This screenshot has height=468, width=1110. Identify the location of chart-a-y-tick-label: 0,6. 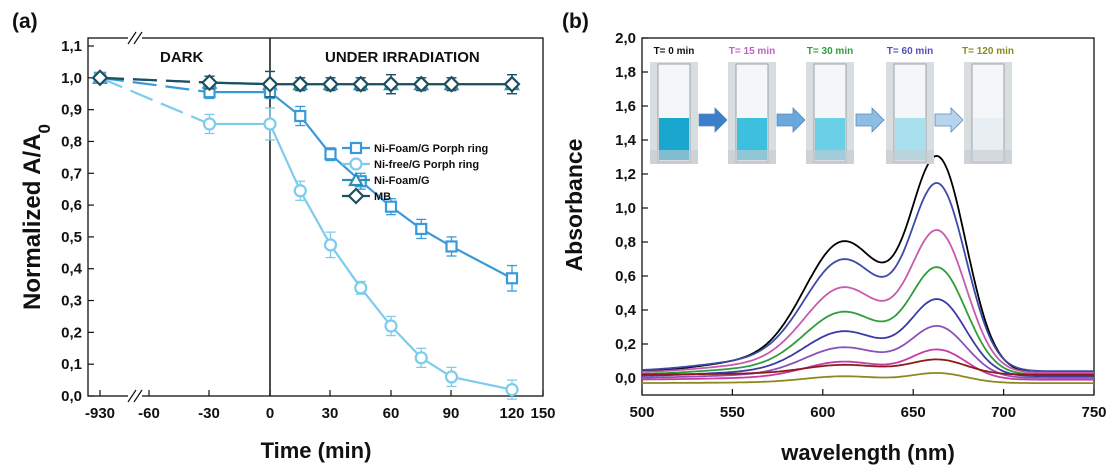
(71, 205).